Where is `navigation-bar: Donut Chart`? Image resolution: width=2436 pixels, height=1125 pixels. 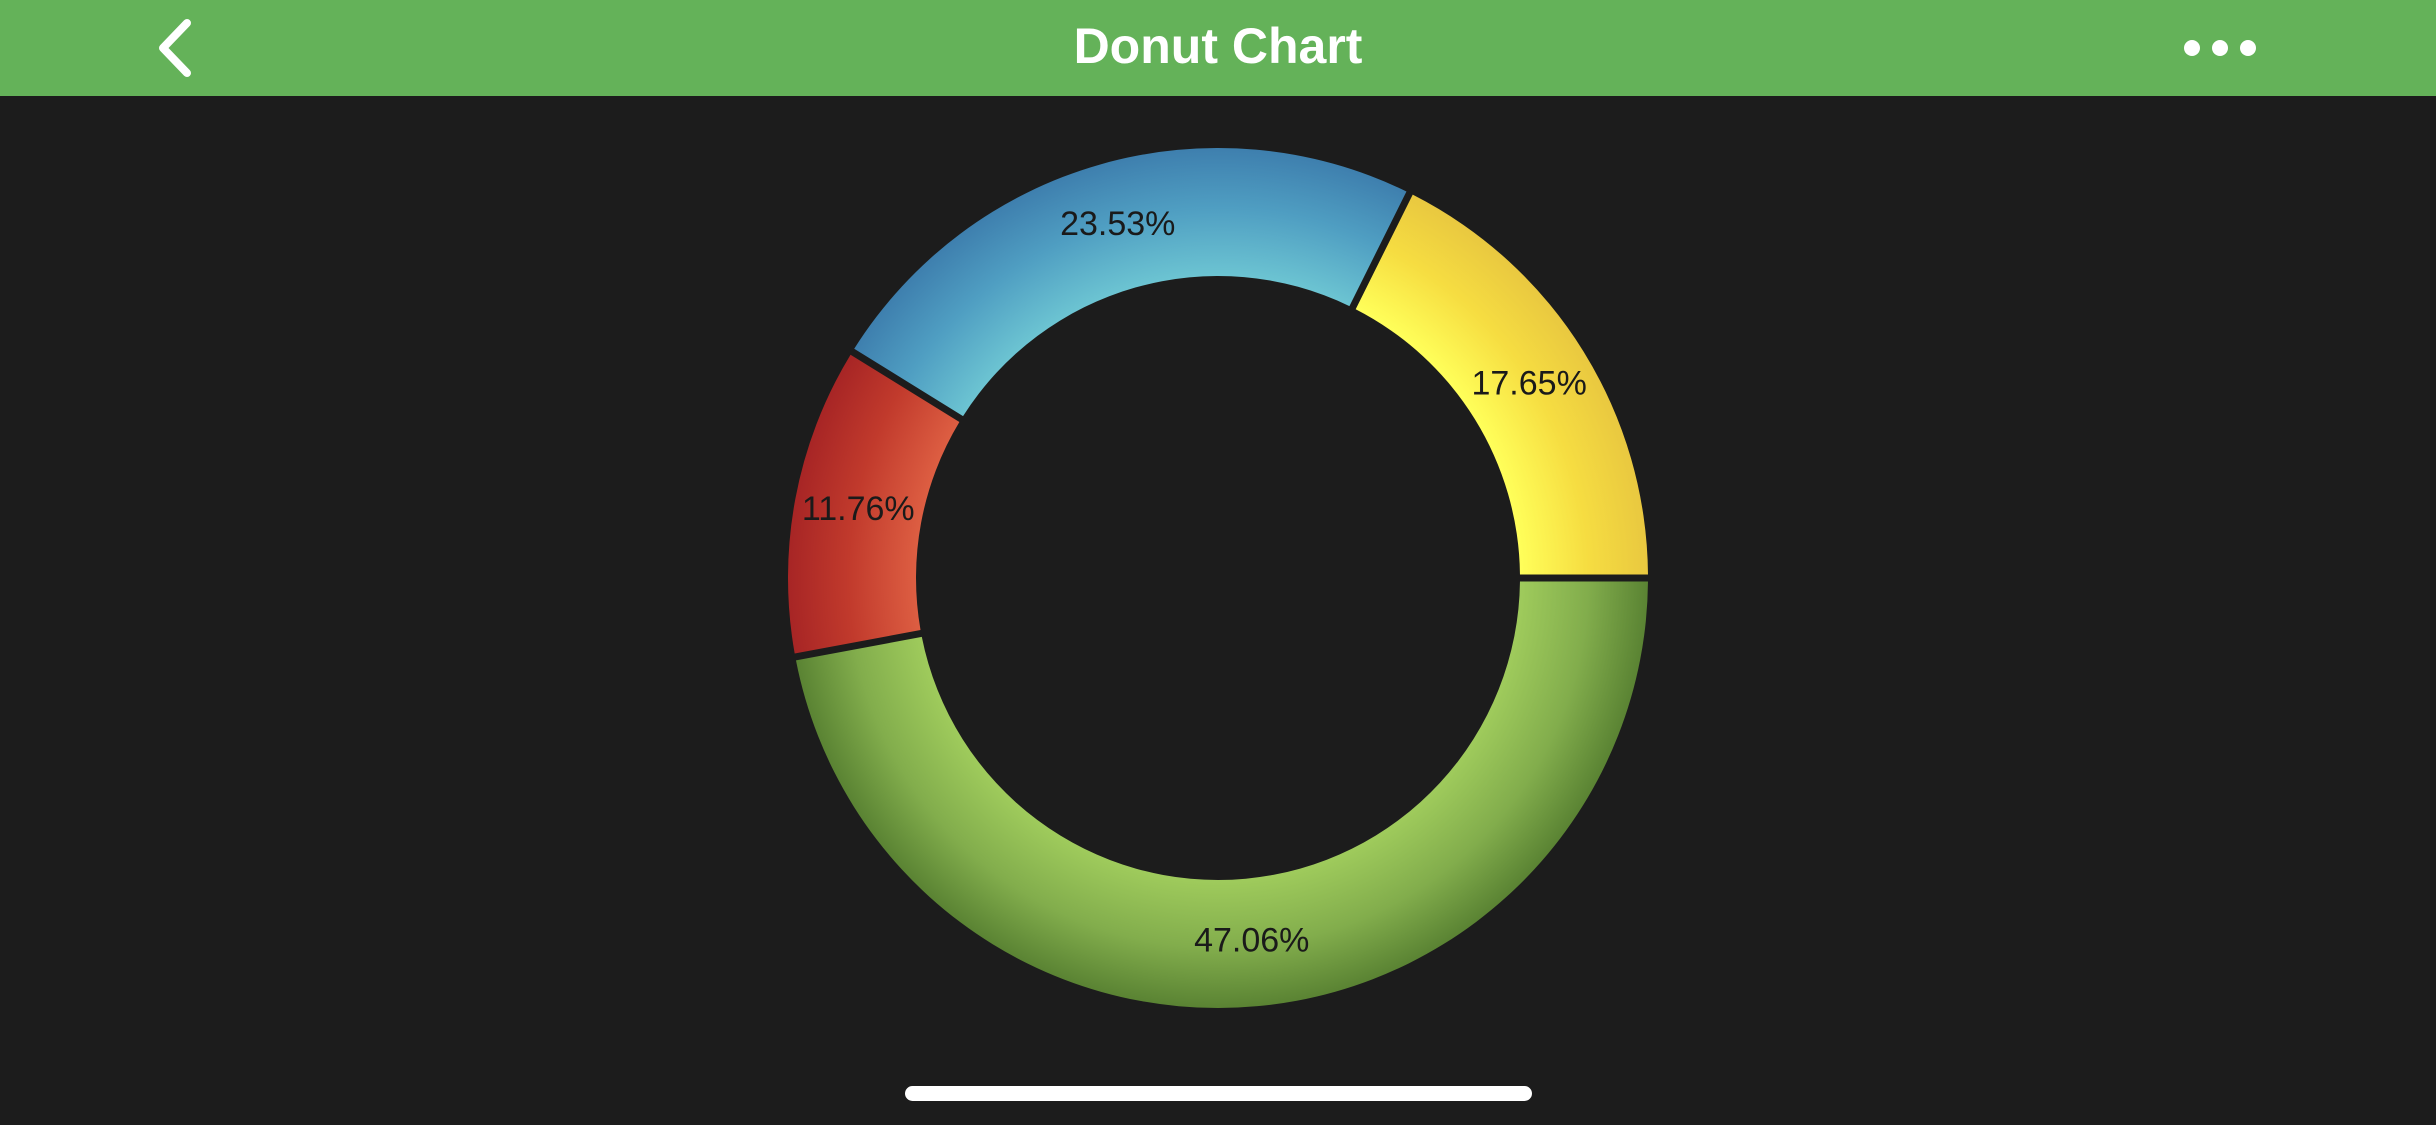 navigation-bar: Donut Chart is located at coordinates (1218, 48).